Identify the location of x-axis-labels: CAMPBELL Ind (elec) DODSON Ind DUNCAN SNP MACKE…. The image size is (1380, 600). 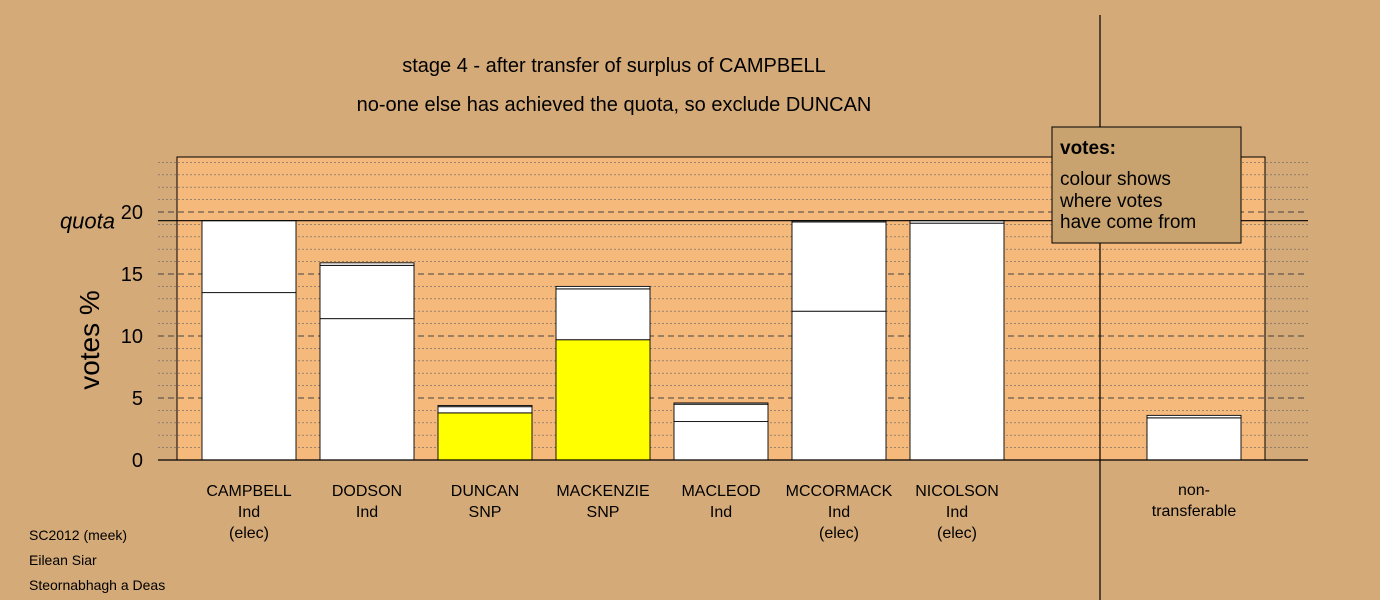
(721, 512).